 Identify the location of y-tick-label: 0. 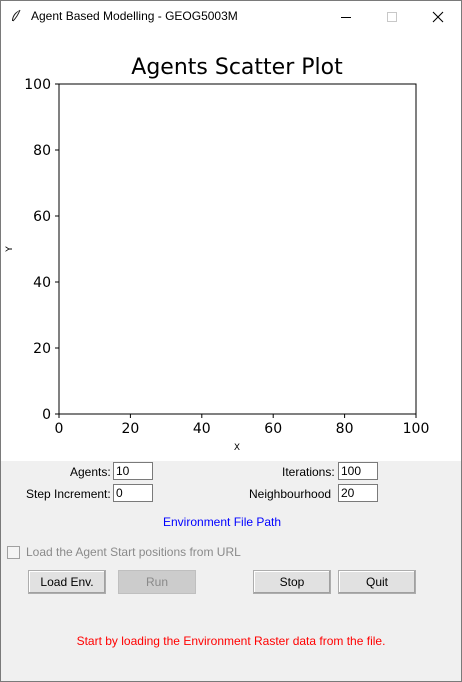
(46, 415).